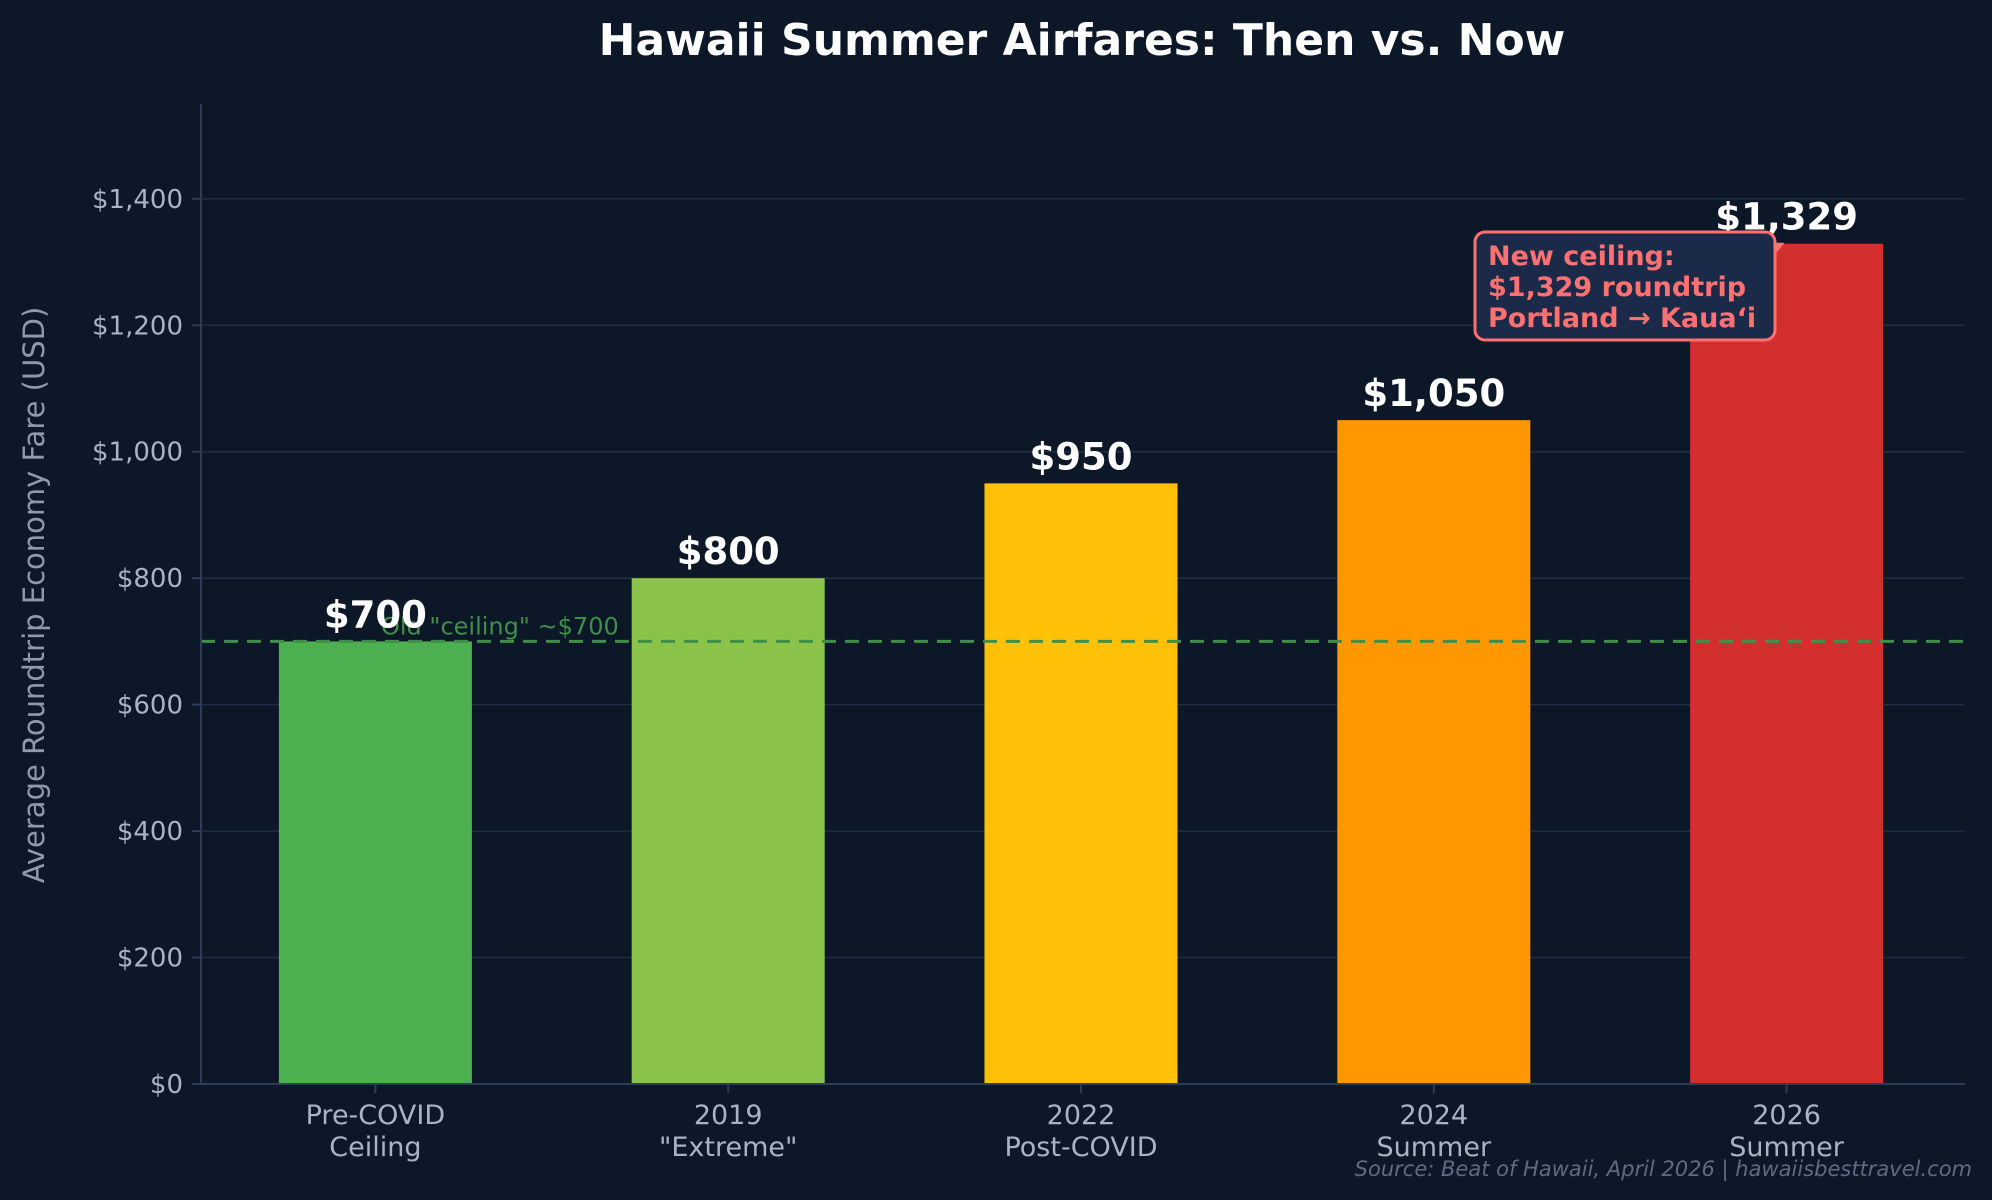  What do you see at coordinates (34, 595) in the screenshot?
I see `y-axis-label: Average Roundtrip Economy Fare (USD)` at bounding box center [34, 595].